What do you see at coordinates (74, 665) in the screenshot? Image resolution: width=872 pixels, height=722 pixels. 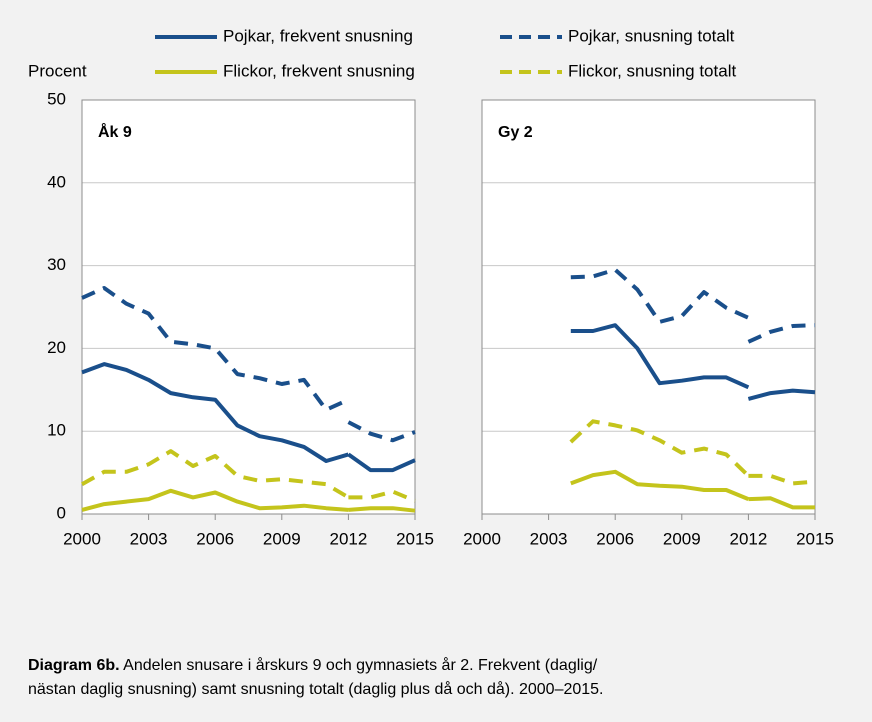 I see `caption-bold: Diagram 6b.` at bounding box center [74, 665].